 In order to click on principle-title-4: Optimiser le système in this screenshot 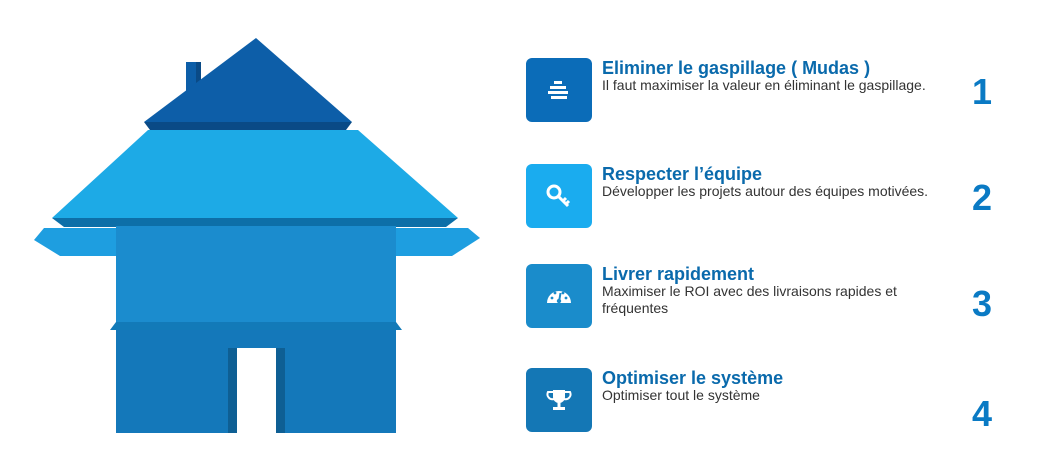, I will do `click(693, 378)`.